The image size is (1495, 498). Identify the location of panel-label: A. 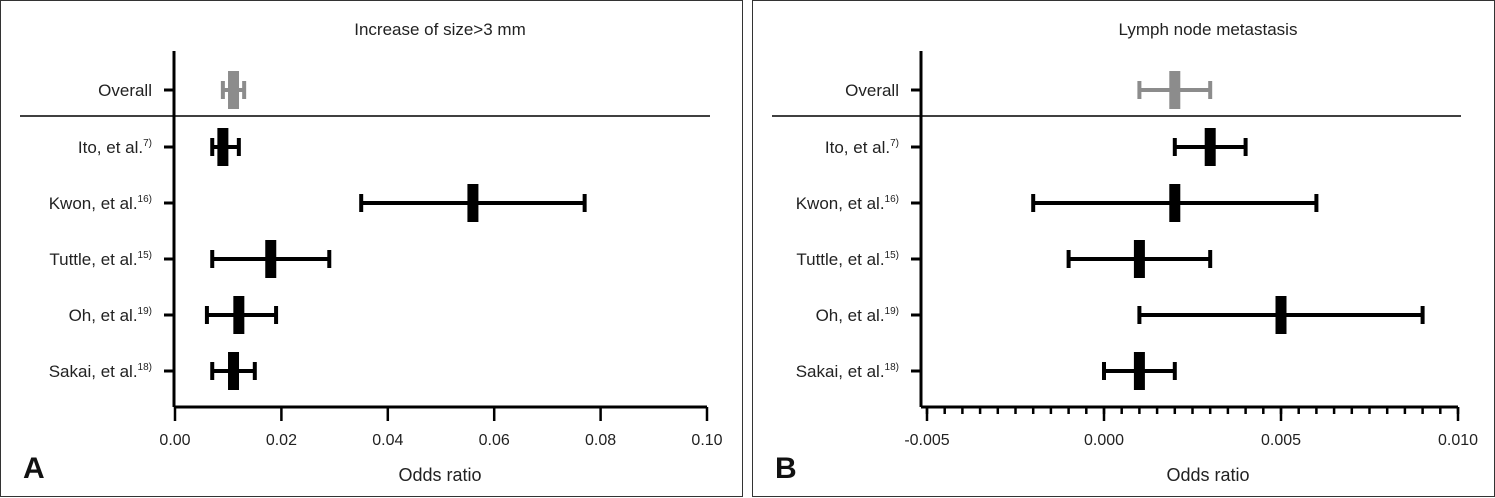
(34, 468).